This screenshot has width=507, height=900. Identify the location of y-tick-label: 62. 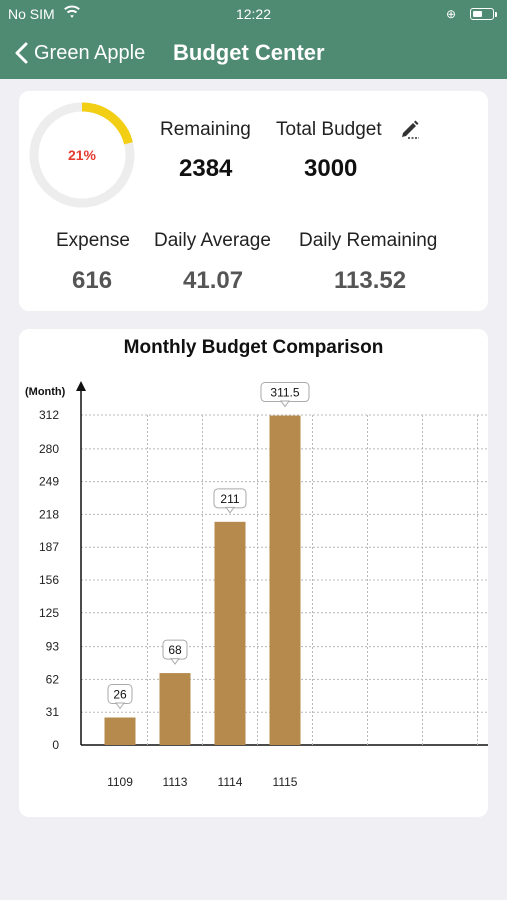
(53, 679).